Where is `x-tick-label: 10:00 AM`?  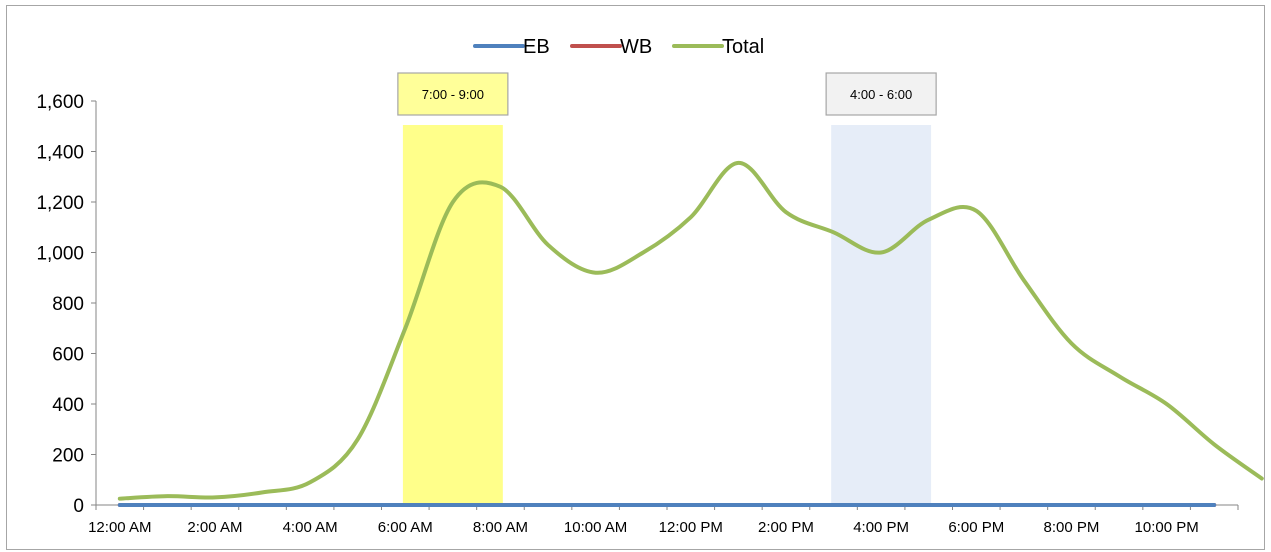
x-tick-label: 10:00 AM is located at coordinates (595, 527).